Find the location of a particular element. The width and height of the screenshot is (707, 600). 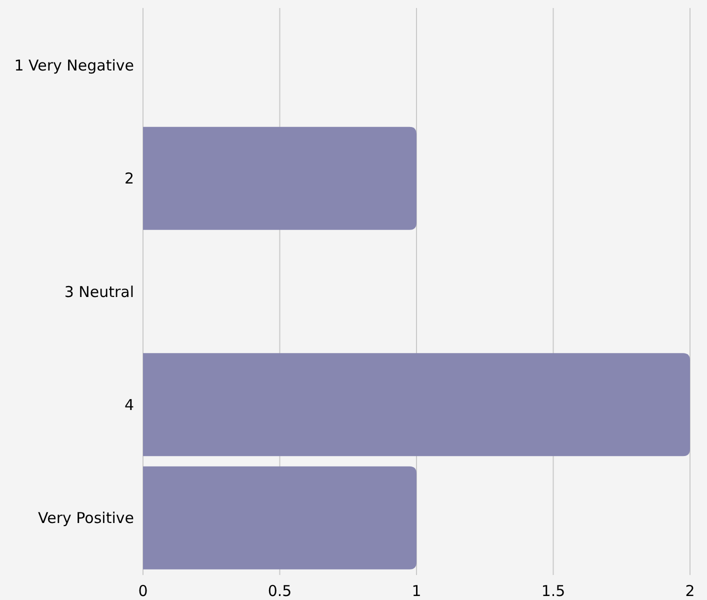

x-tick-label: 0 is located at coordinates (143, 591).